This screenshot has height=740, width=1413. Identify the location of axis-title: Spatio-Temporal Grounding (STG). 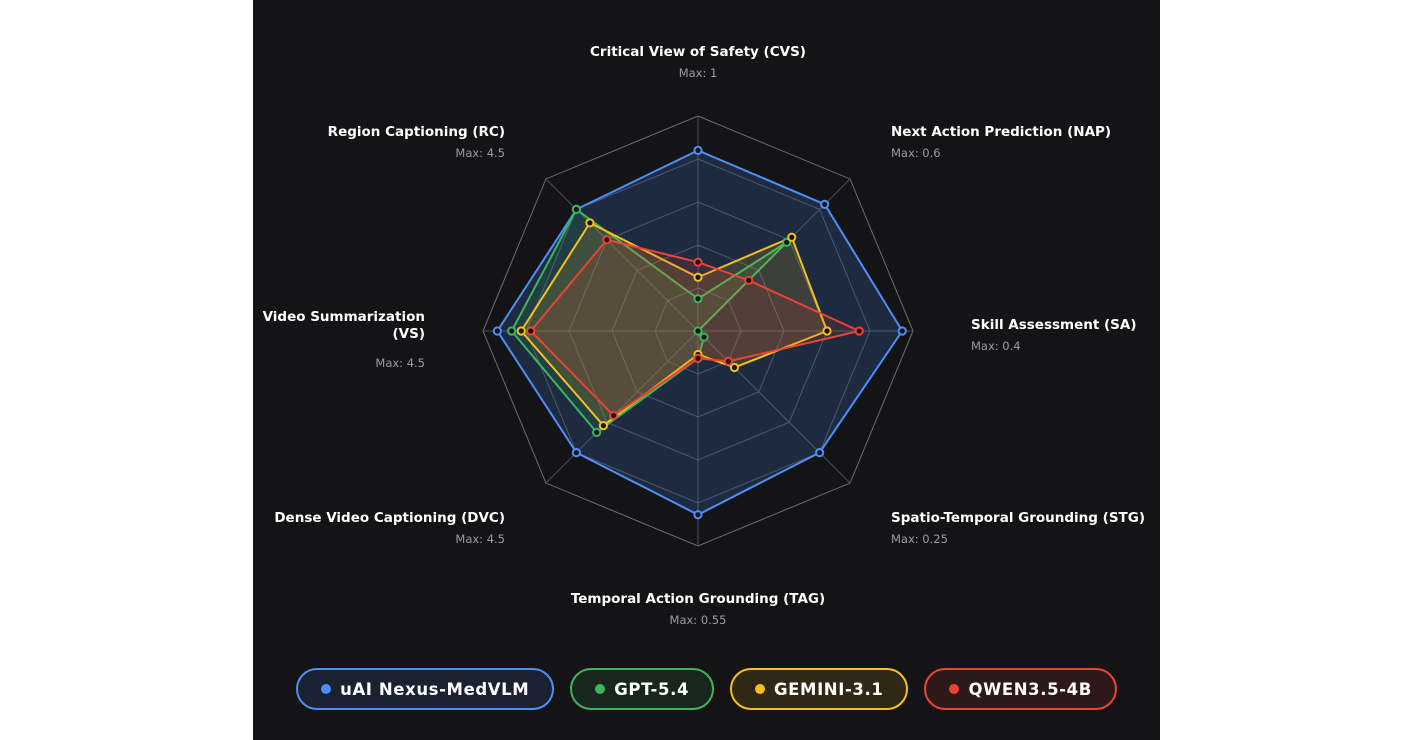
(1018, 518).